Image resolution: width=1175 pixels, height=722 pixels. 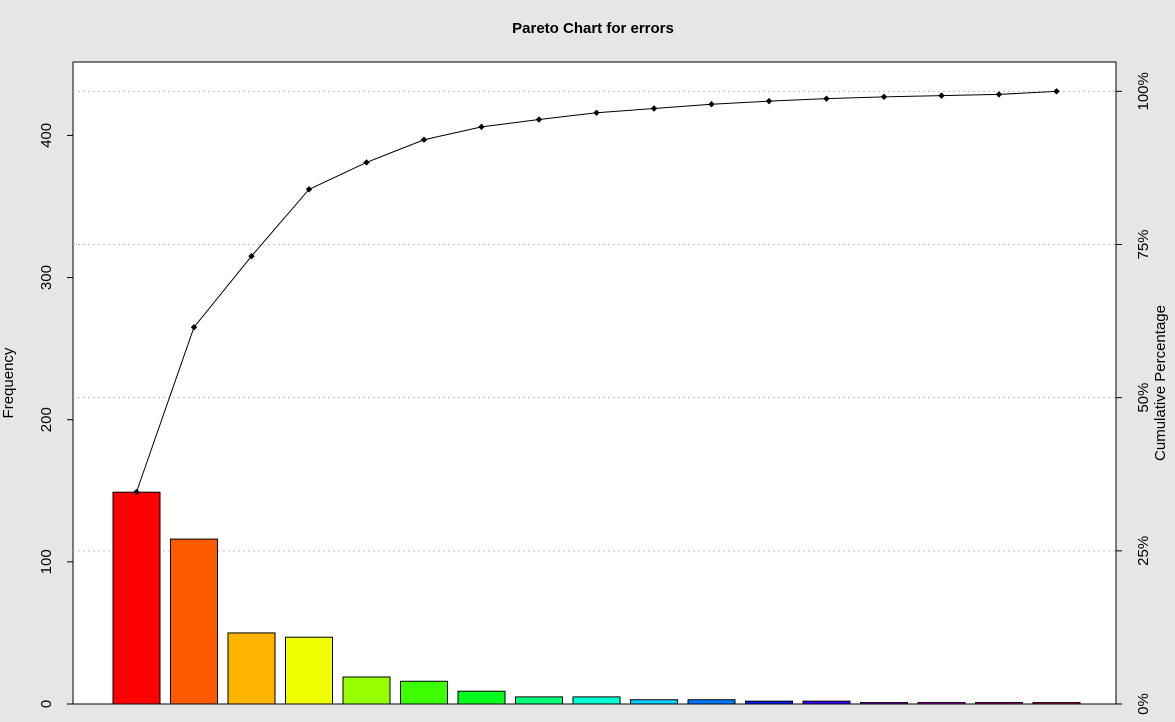 What do you see at coordinates (46, 561) in the screenshot?
I see `y-tick-label-100: 100` at bounding box center [46, 561].